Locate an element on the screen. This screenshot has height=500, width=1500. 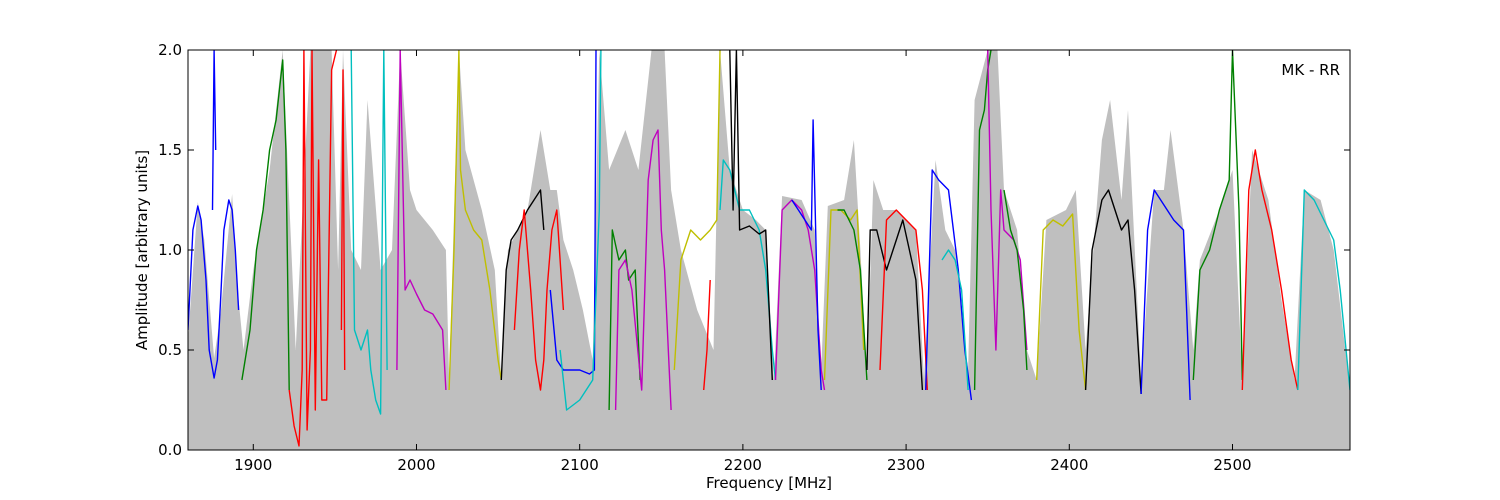
y-tick-label: 1.0 is located at coordinates (170, 250).